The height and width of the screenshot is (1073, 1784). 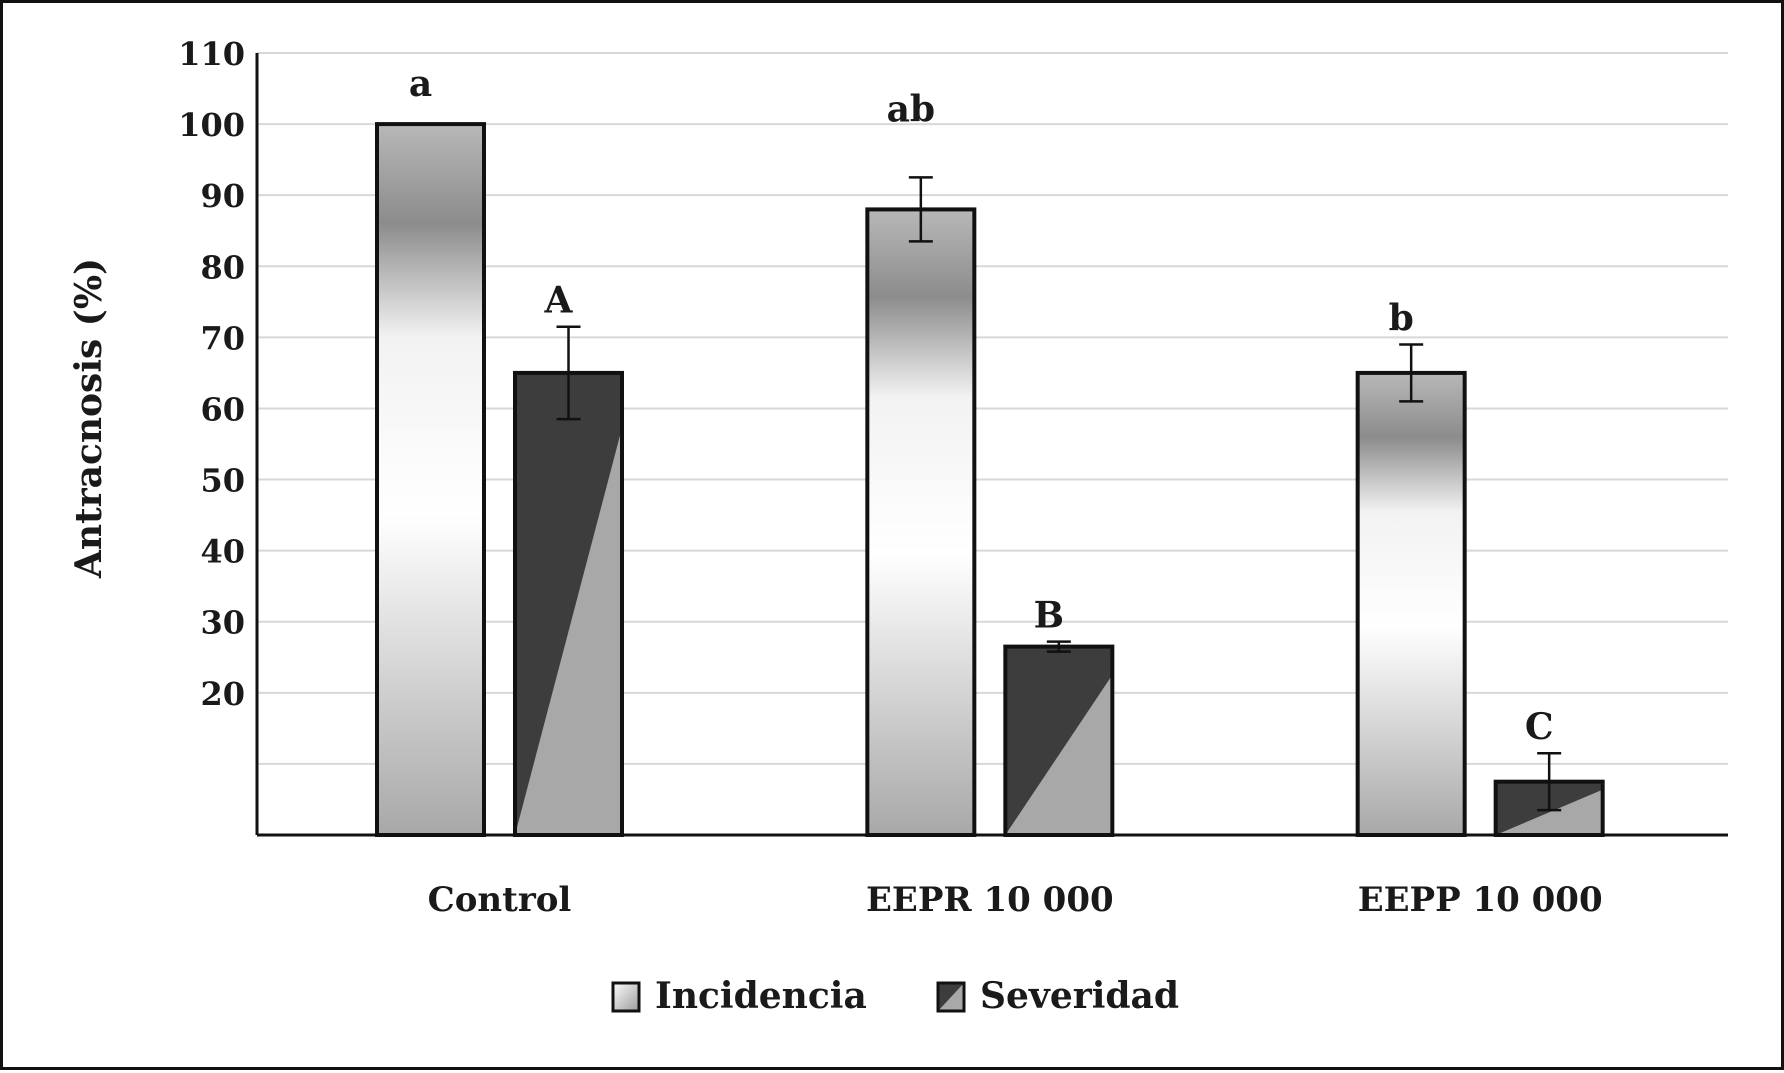 What do you see at coordinates (1049, 616) in the screenshot?
I see `significance-label: B` at bounding box center [1049, 616].